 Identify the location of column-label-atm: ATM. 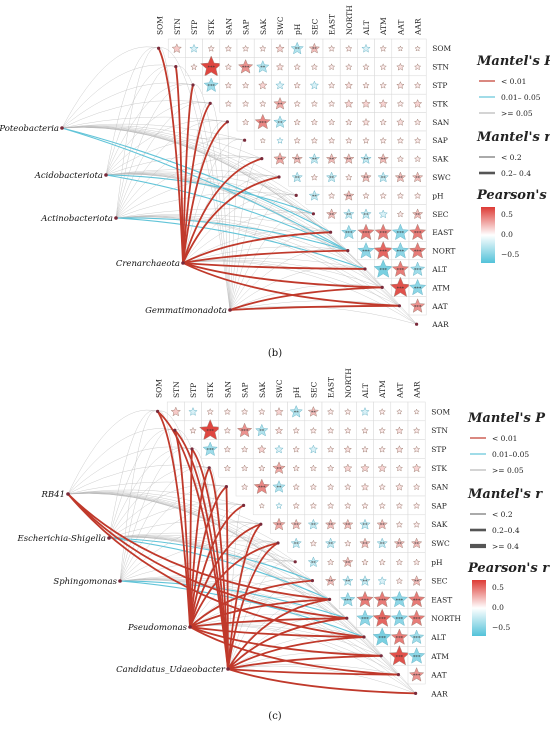
(382, 389).